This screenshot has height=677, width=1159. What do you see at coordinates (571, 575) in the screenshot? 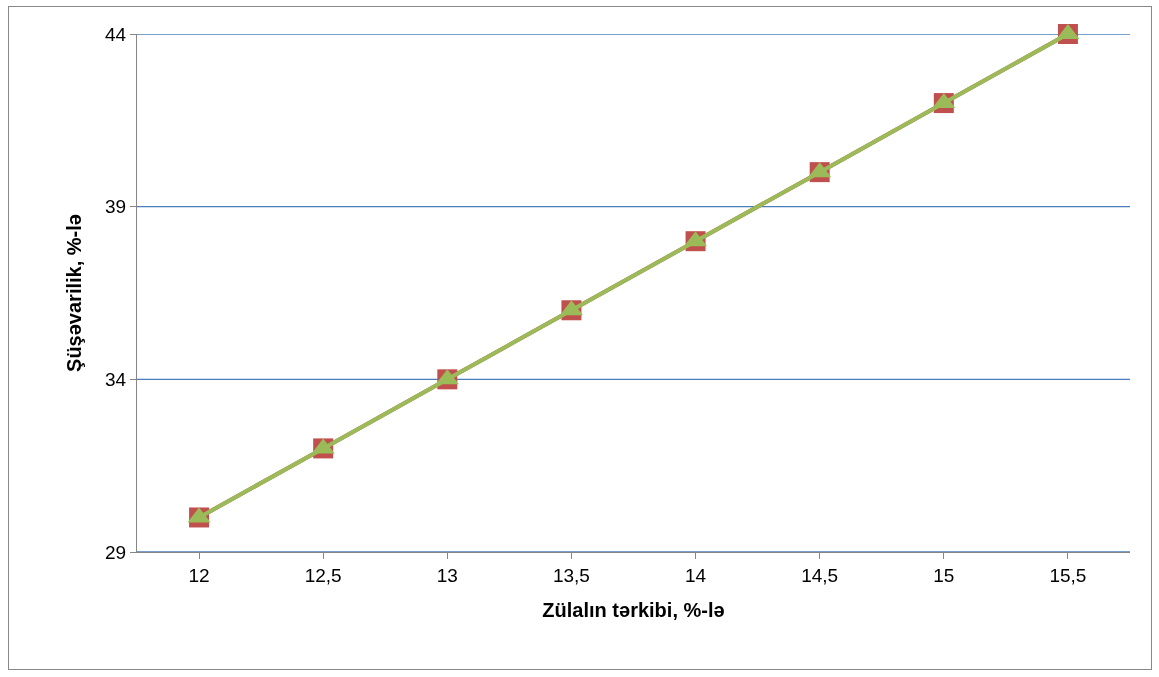
I see `x-tick-label: 13,5` at bounding box center [571, 575].